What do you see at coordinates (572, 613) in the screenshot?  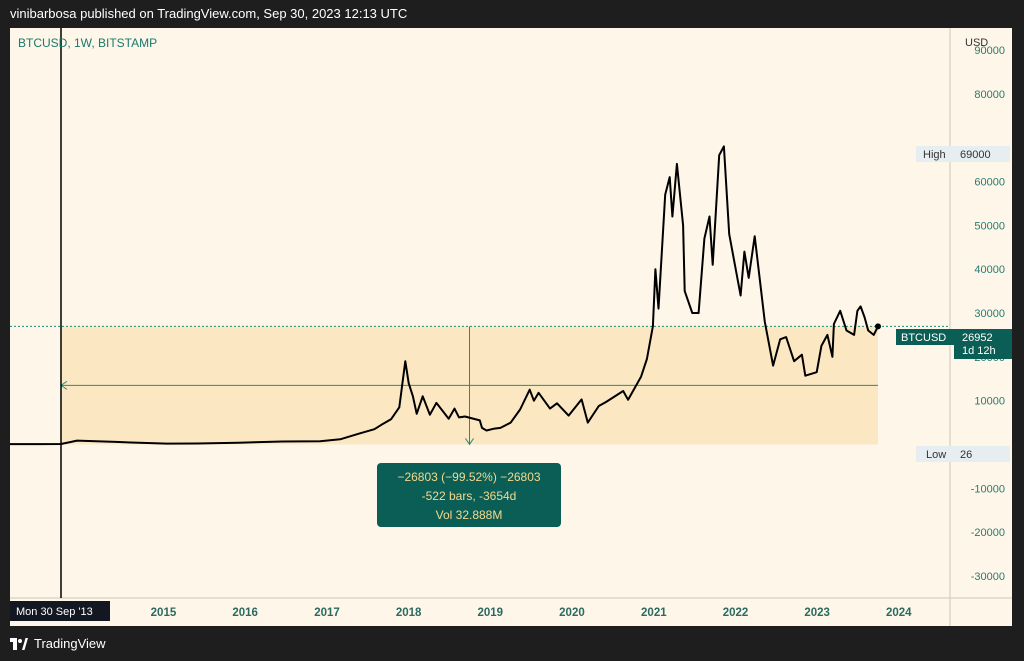 I see `x-tick-label: 2020` at bounding box center [572, 613].